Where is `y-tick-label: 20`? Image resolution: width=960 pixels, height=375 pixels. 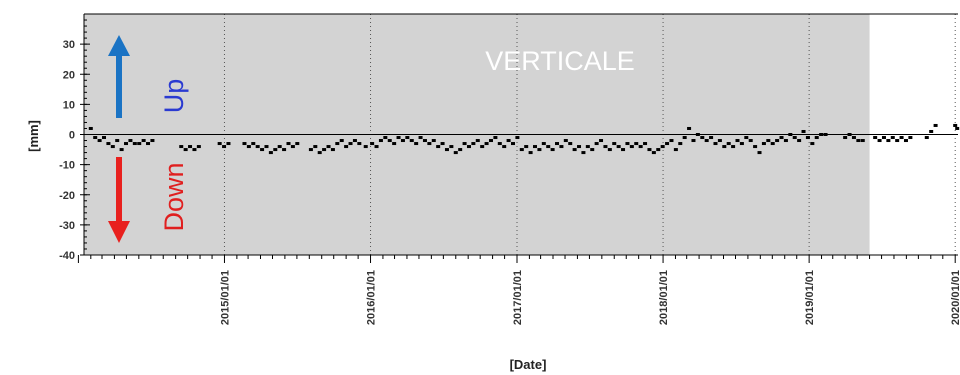 y-tick-label: 20 is located at coordinates (69, 75).